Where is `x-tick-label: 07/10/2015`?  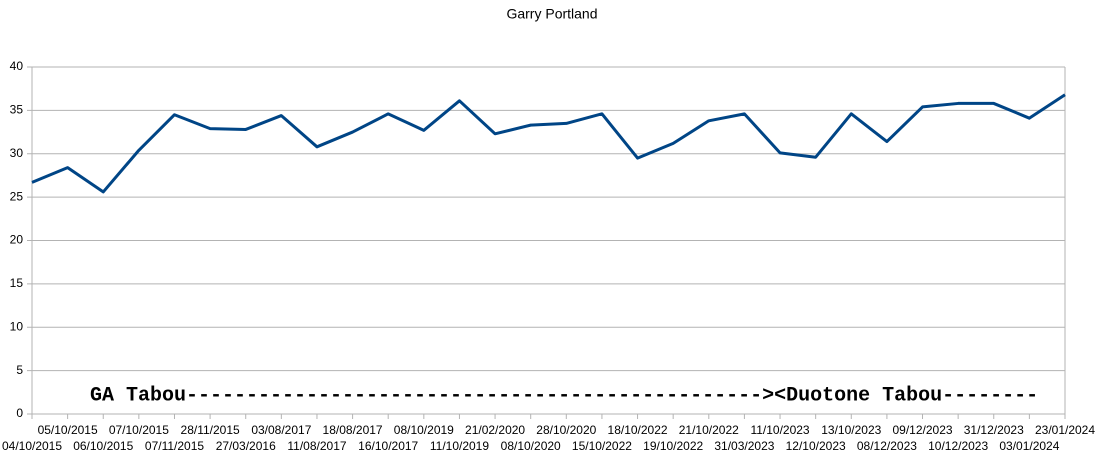
x-tick-label: 07/10/2015 is located at coordinates (139, 430).